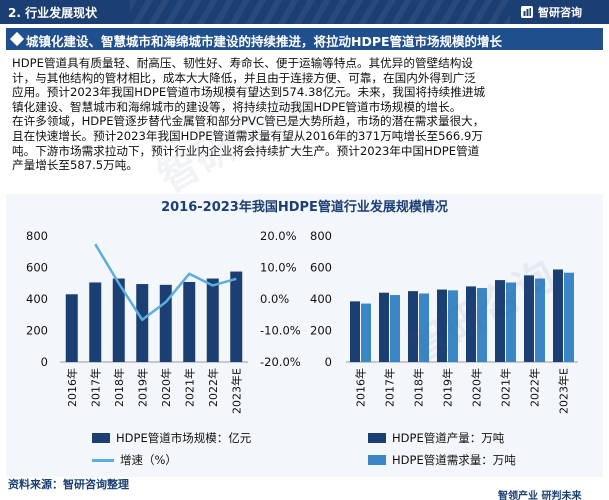 Image resolution: width=609 pixels, height=500 pixels. Describe the element at coordinates (101, 438) in the screenshot. I see `legend-swatch-market-size` at that location.